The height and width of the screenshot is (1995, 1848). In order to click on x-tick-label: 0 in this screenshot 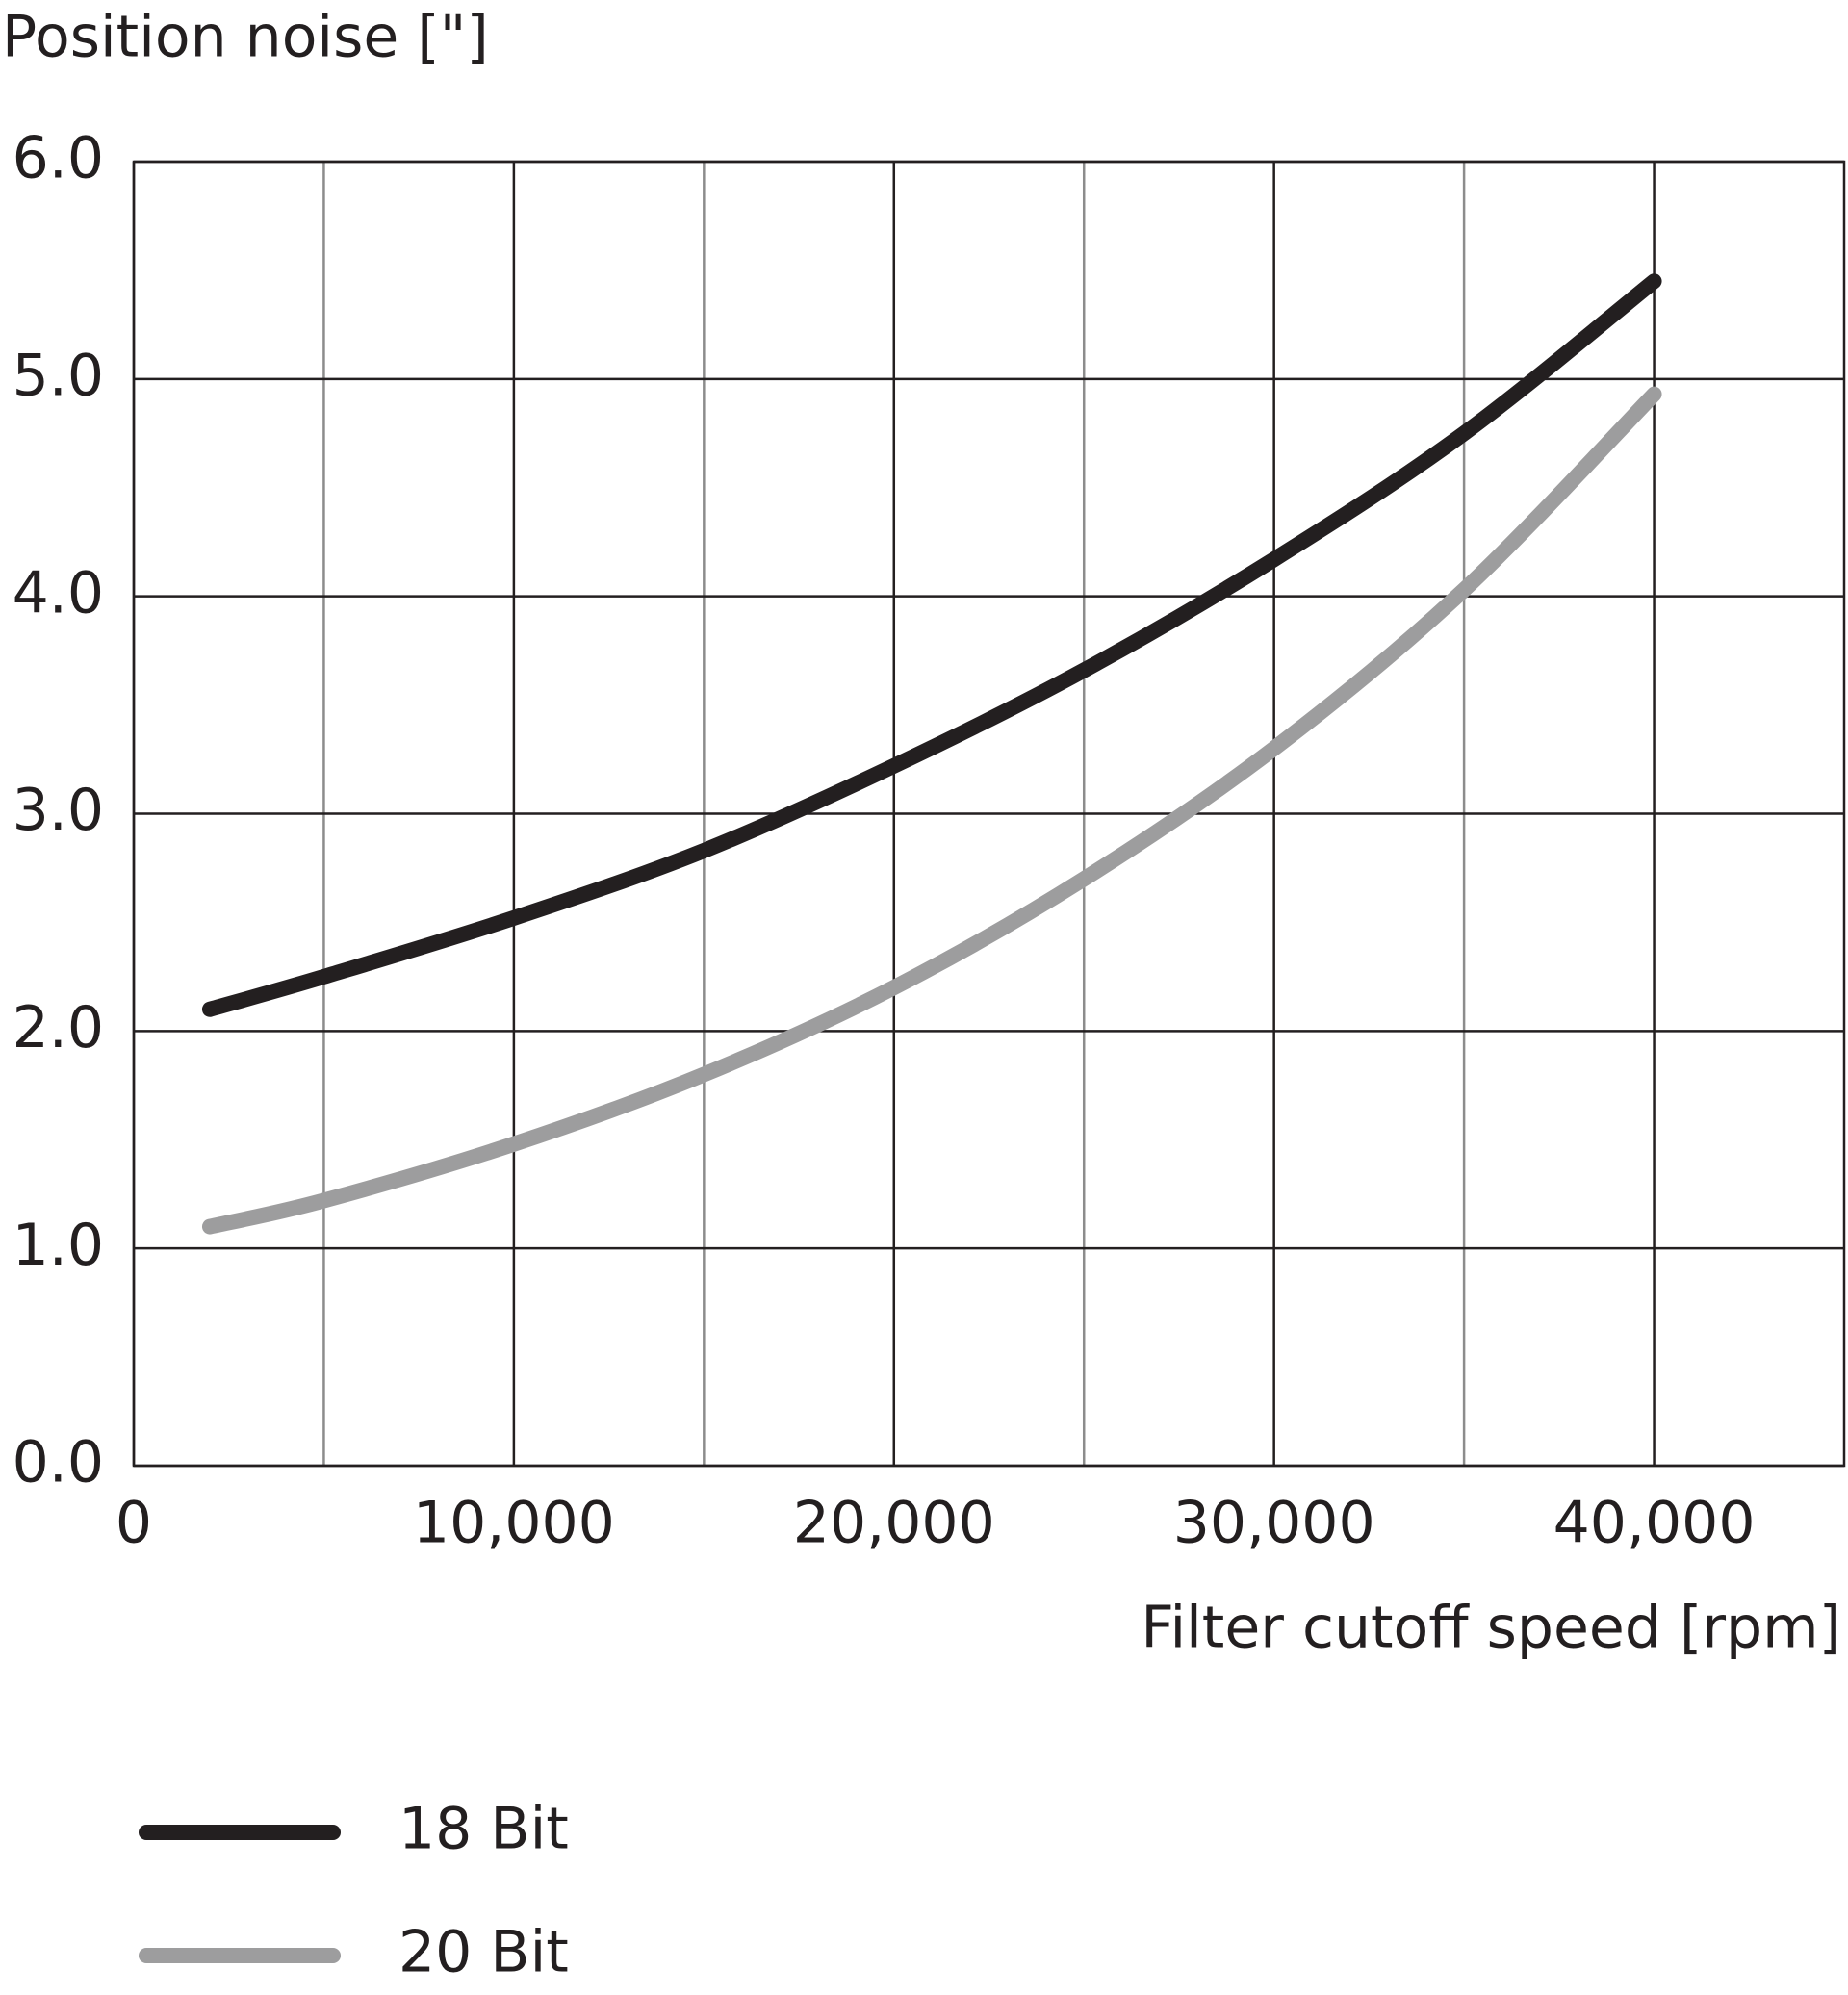, I will do `click(134, 1523)`.